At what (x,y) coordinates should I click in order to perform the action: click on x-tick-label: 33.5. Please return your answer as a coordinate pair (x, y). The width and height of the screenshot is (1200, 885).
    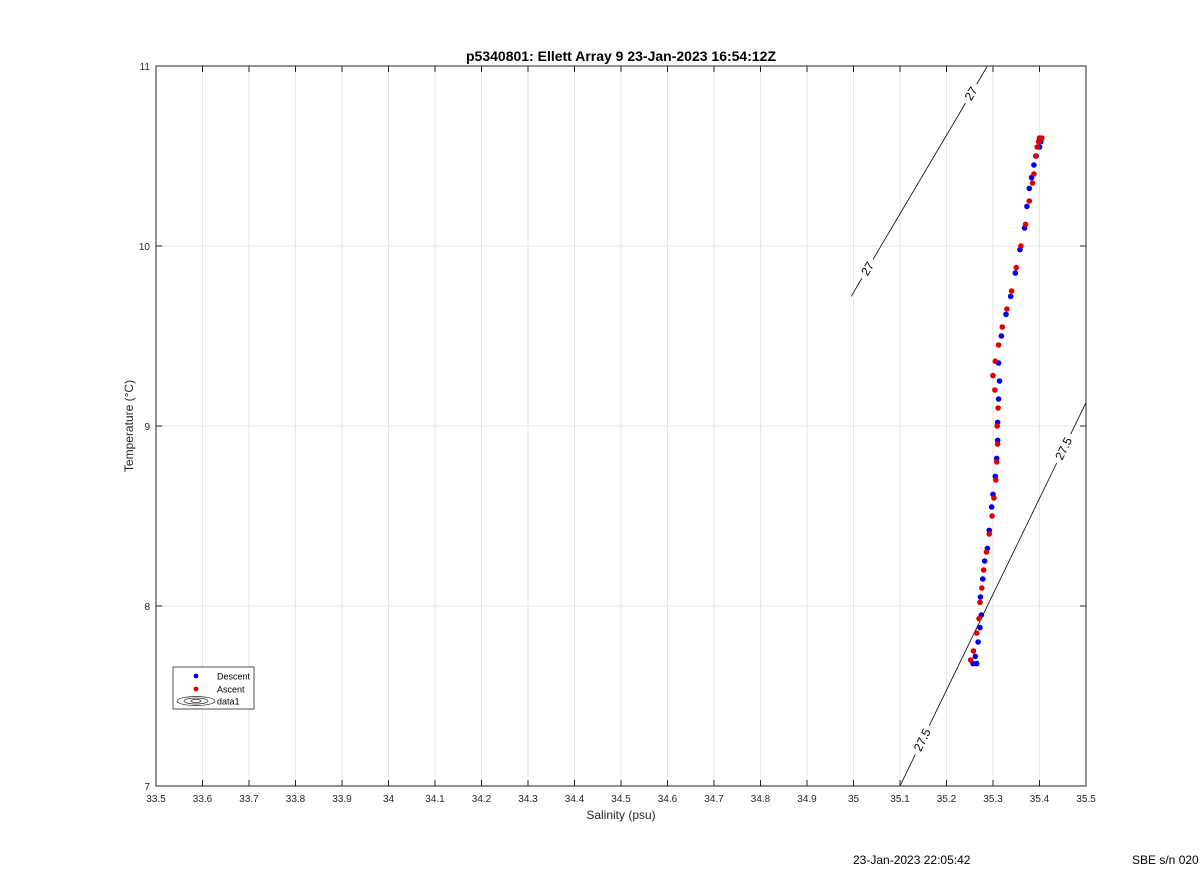
    Looking at the image, I should click on (156, 799).